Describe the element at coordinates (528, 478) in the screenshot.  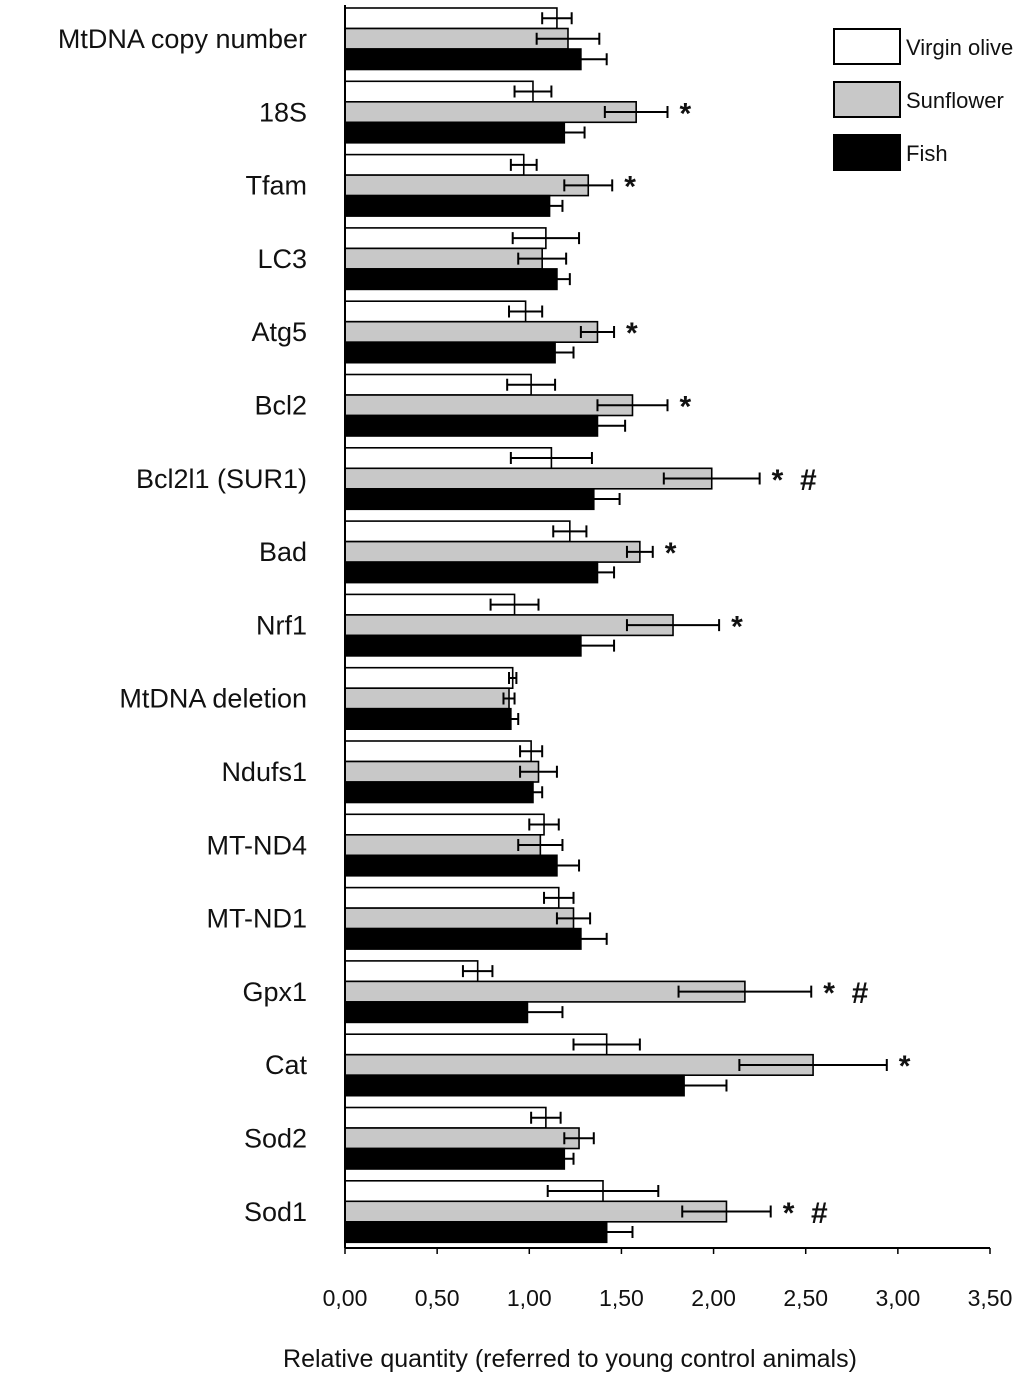
I see `bar-bcl2l1-sur1-sunflower` at that location.